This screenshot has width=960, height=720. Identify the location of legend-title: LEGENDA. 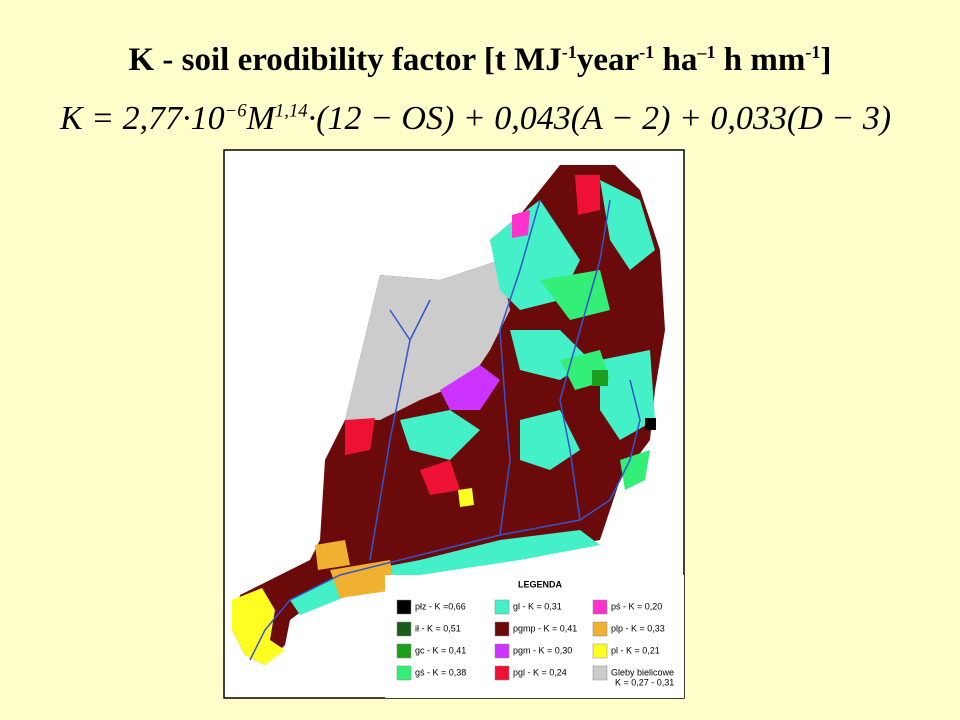
(540, 584).